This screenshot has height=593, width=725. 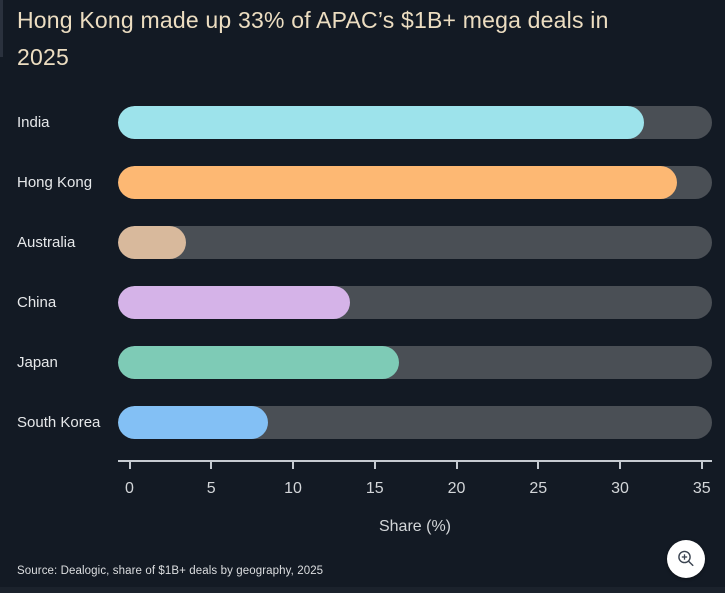 I want to click on chart-row-hong-kong: Hong Kong, so click(x=362, y=182).